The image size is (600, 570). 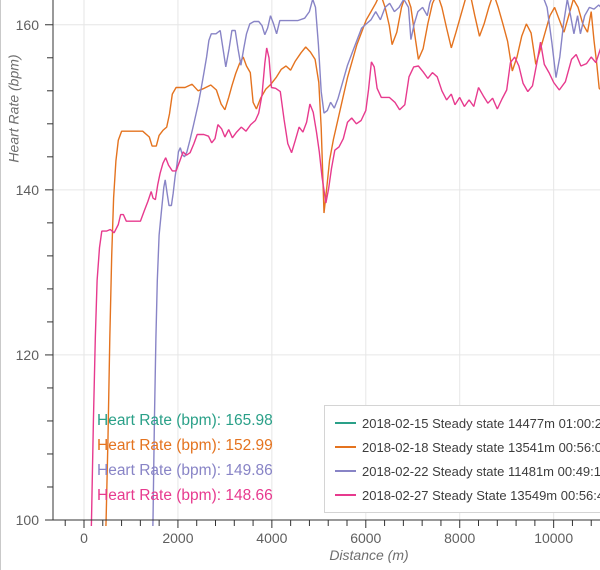 I want to click on legend-item-label: 2018-02-22 Steady state 11481m 00:49:1, so click(x=481, y=471).